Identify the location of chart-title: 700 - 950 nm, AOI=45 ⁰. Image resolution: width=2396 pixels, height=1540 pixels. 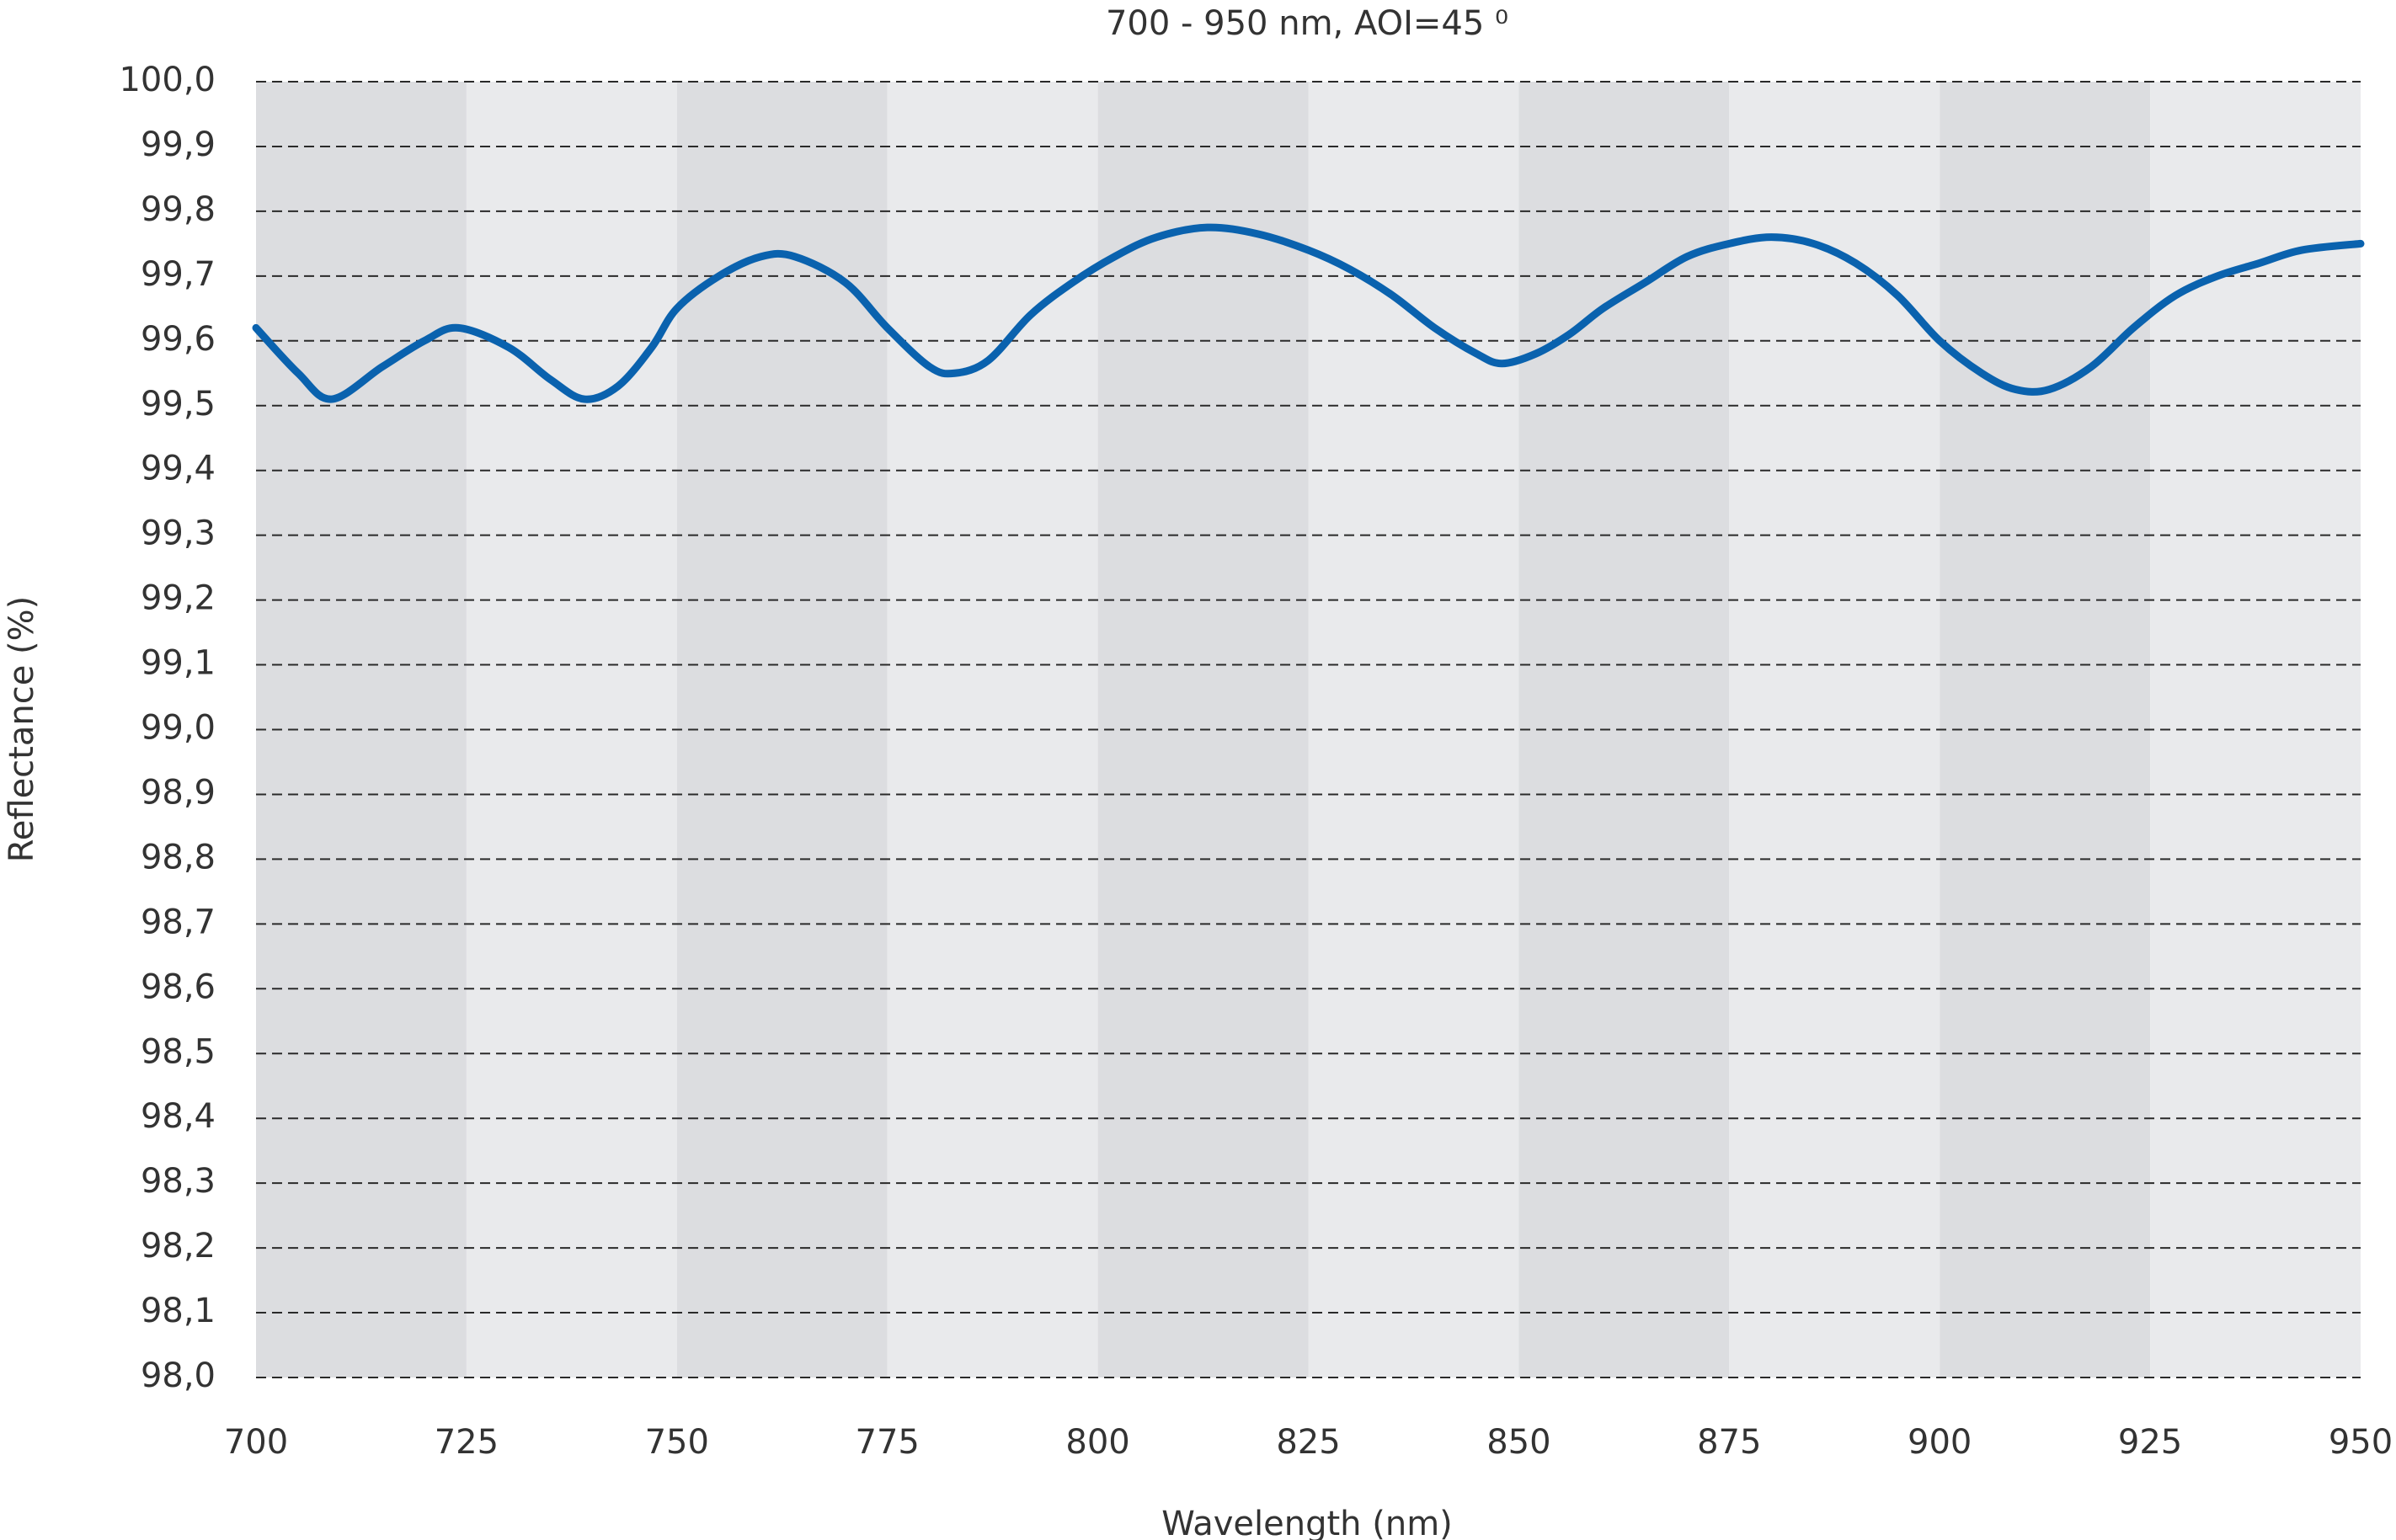
(1307, 23).